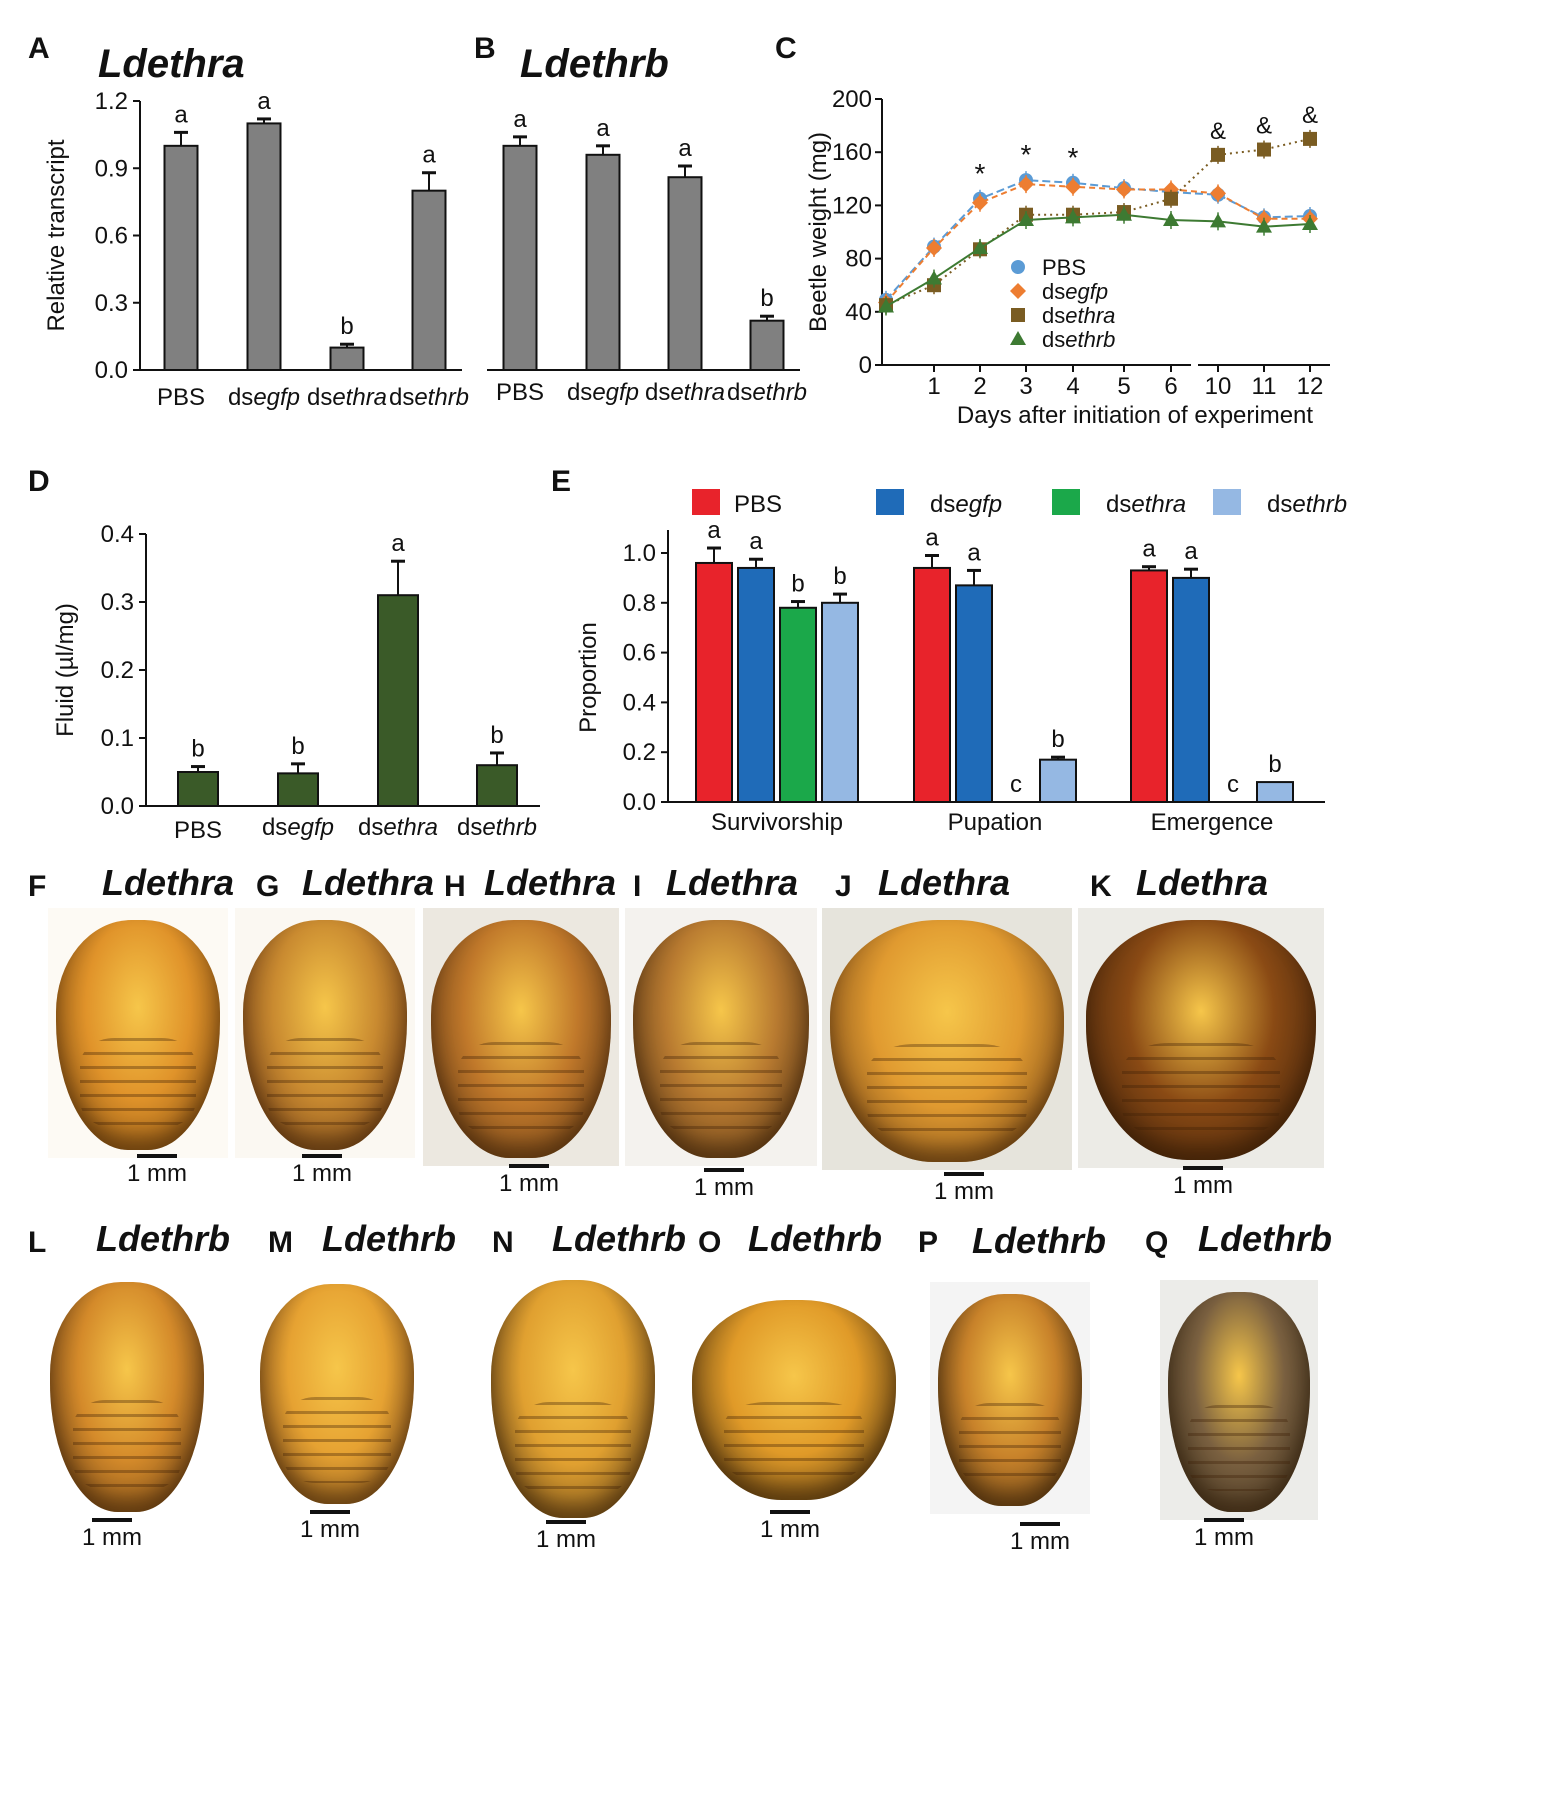  What do you see at coordinates (65, 670) in the screenshot?
I see `chart-d-ylabel: Fluid (µl/mg)` at bounding box center [65, 670].